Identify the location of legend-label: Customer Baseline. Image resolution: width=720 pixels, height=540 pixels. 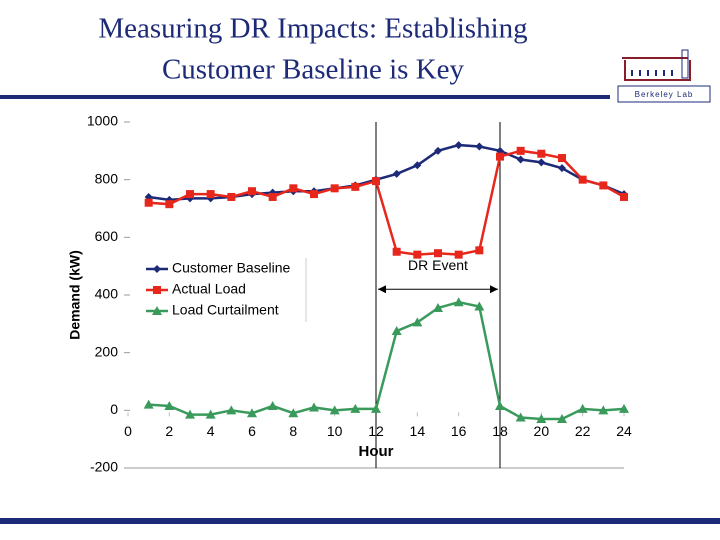
(231, 268).